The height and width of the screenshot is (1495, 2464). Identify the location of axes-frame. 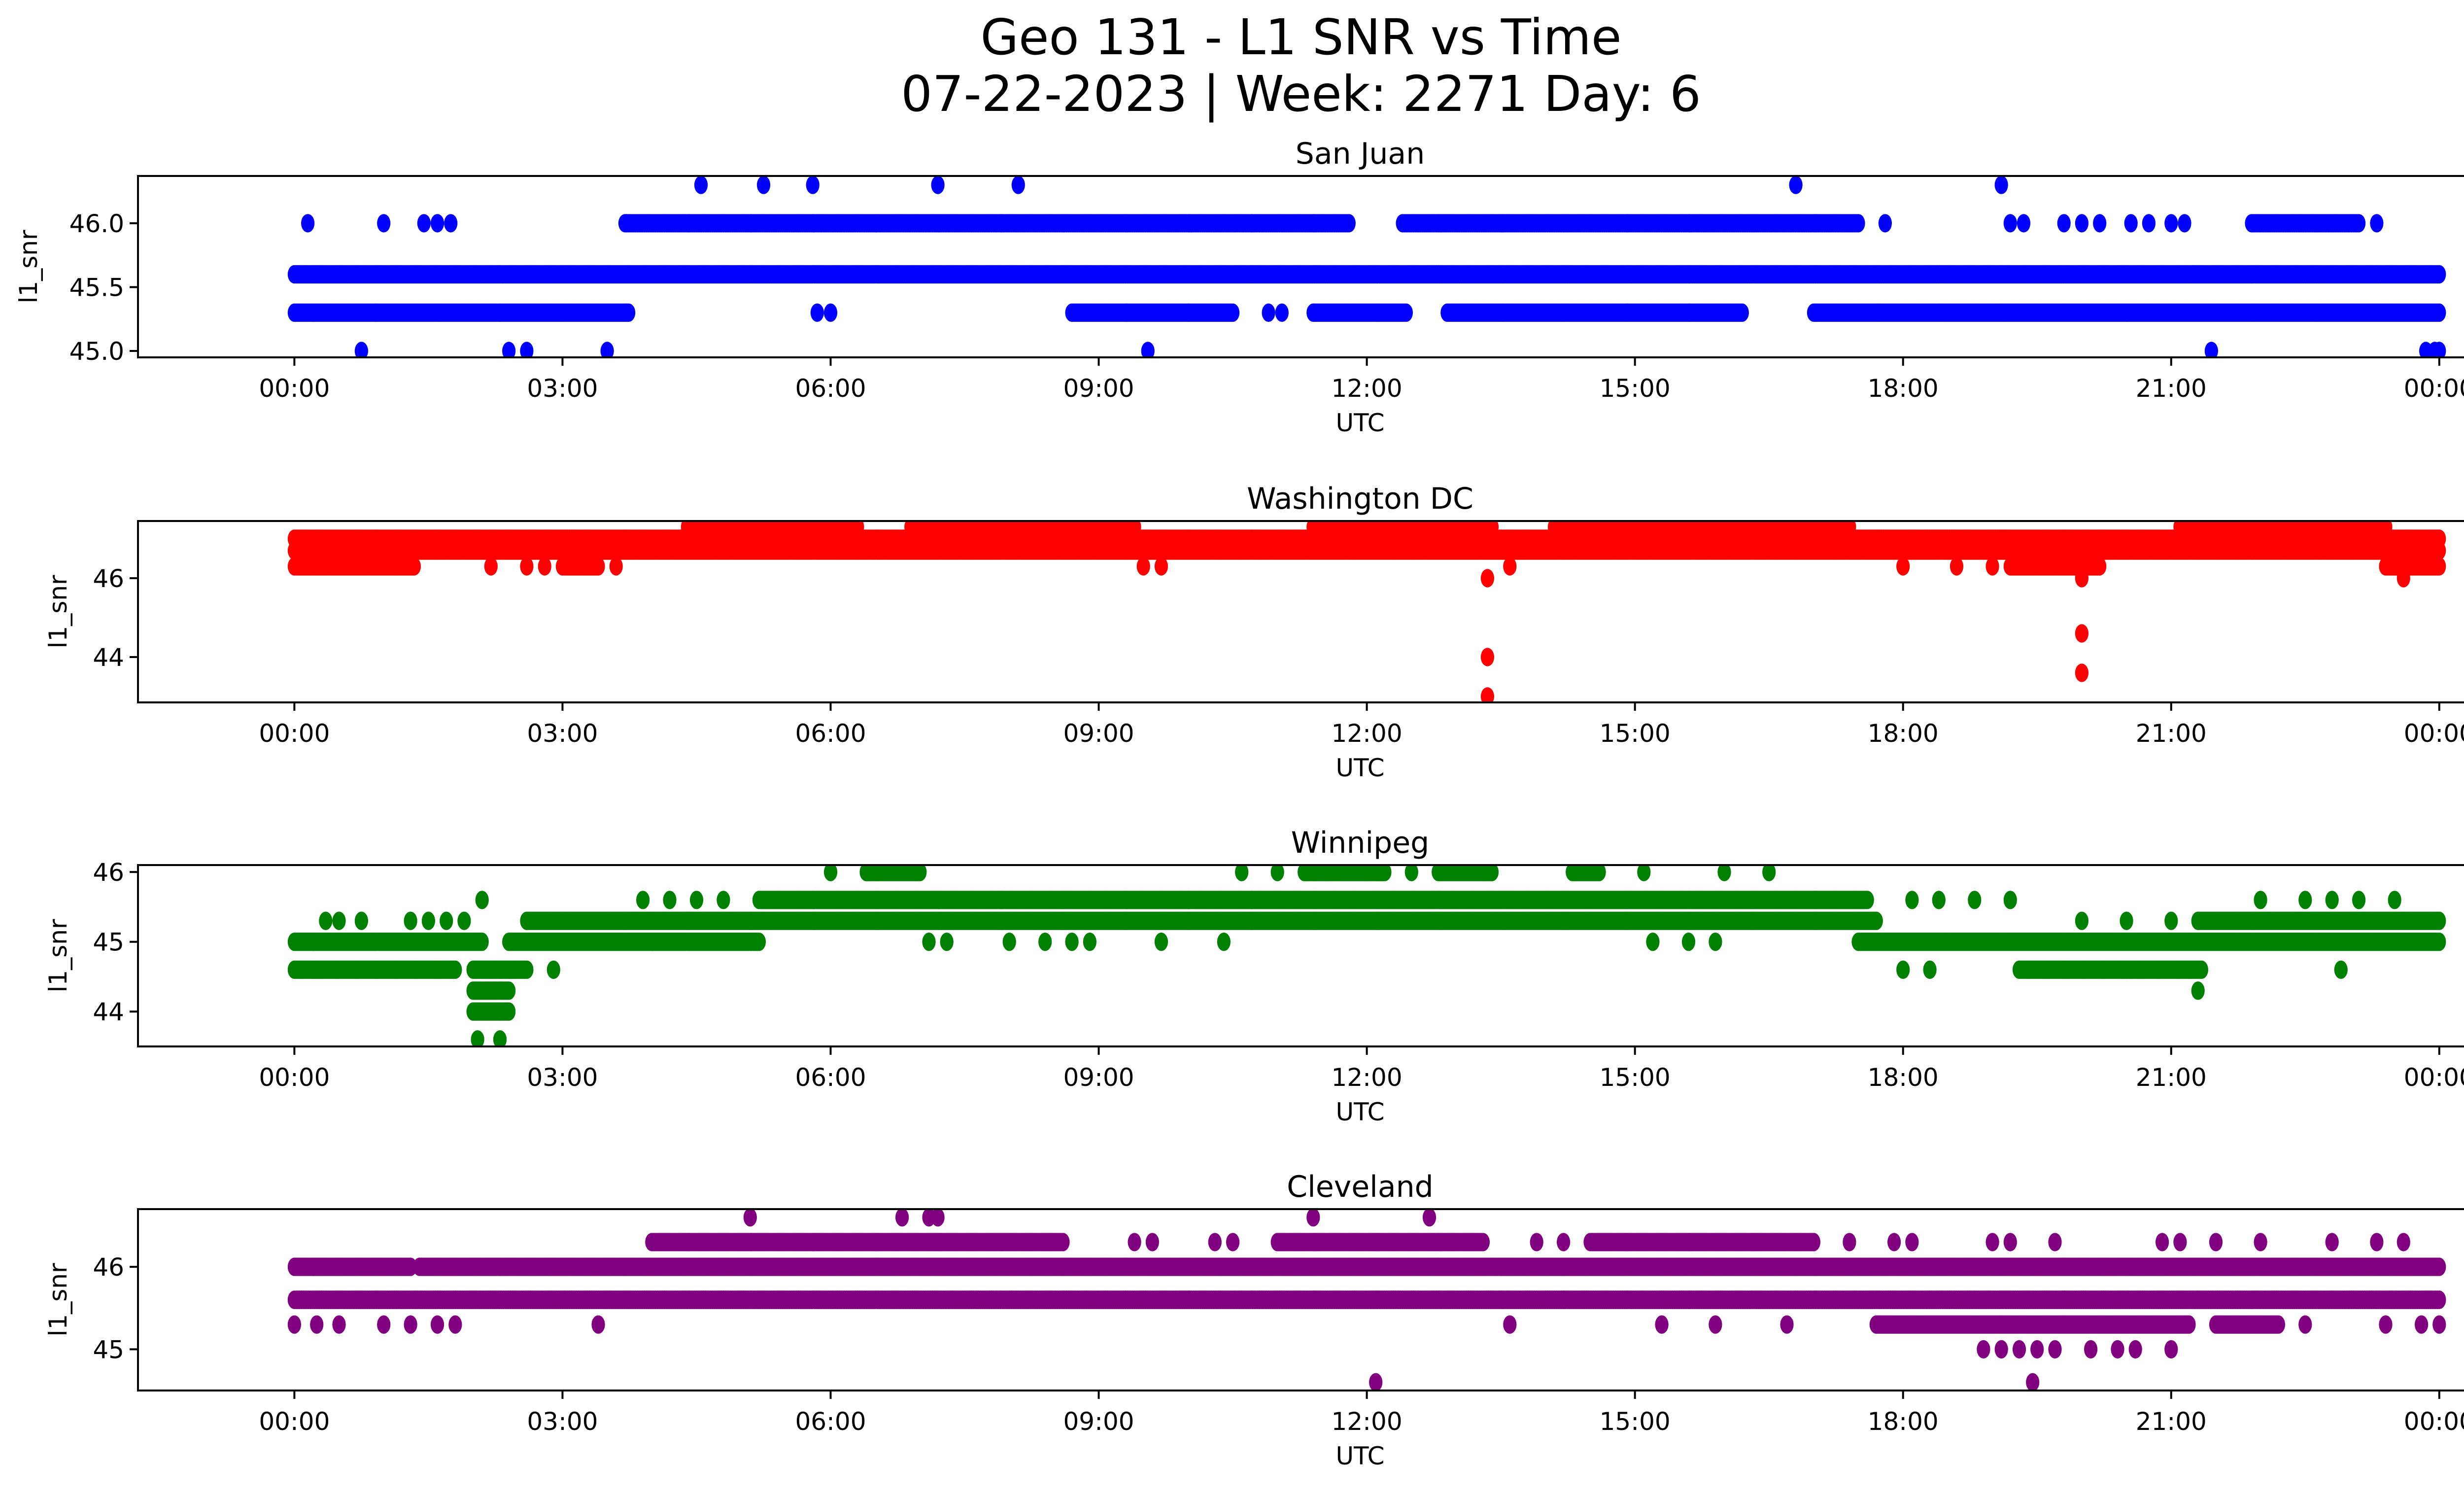
(1300, 266).